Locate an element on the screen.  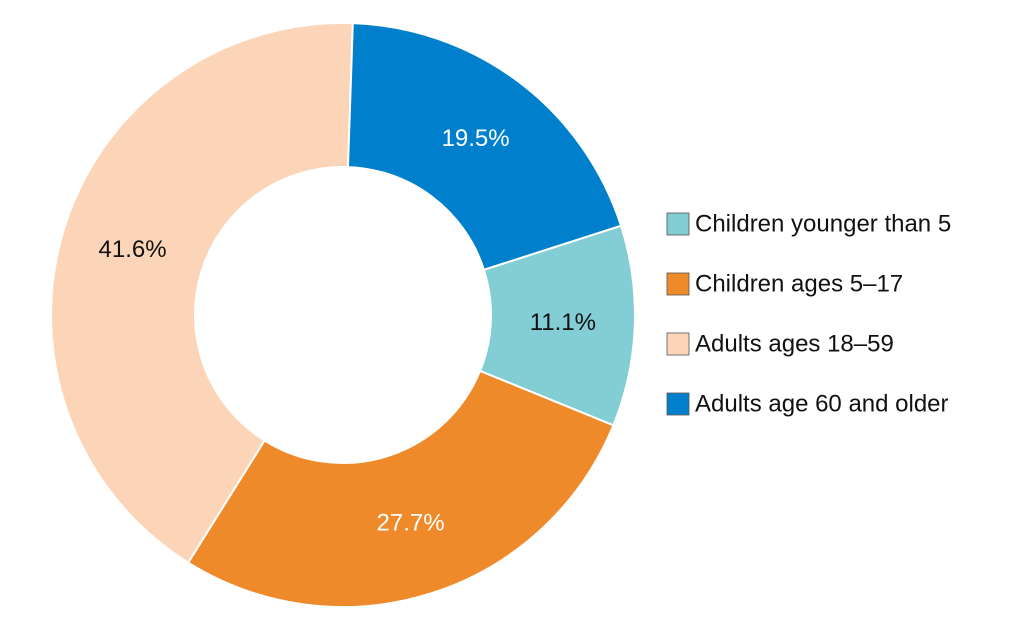
data-label: 41.6% is located at coordinates (133, 249).